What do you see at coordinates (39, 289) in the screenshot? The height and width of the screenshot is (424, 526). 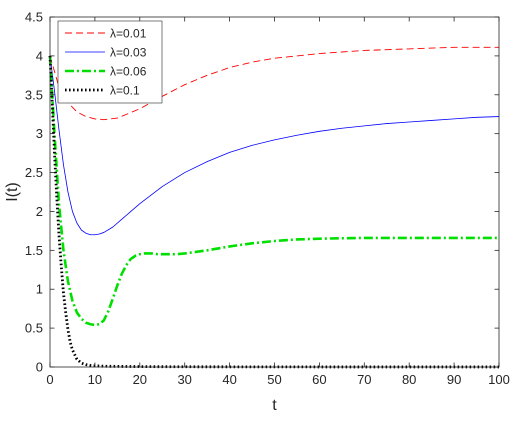 I see `y-tick-label: 1` at bounding box center [39, 289].